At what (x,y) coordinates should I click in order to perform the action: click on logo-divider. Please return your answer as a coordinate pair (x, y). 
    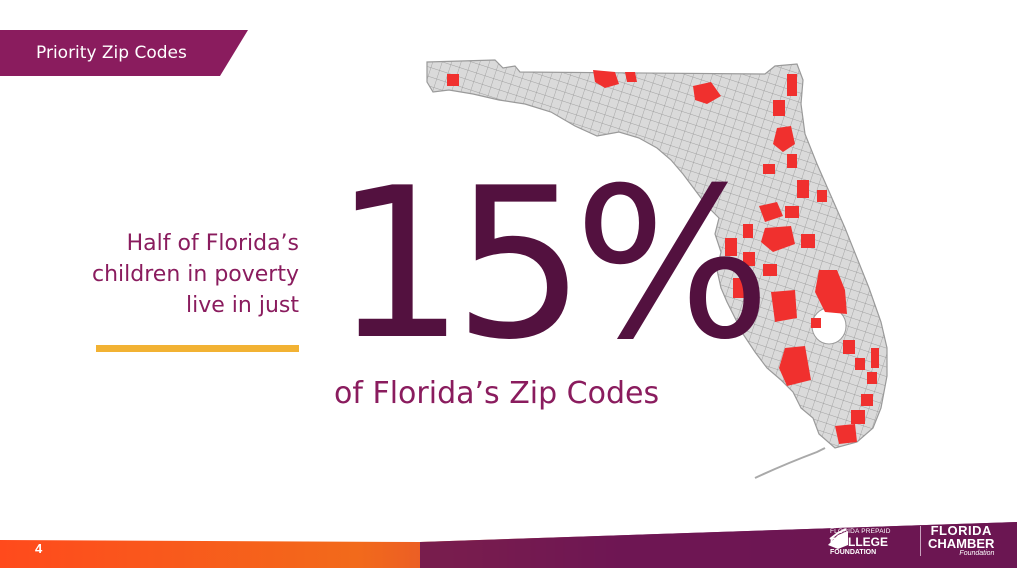
    Looking at the image, I should click on (920, 541).